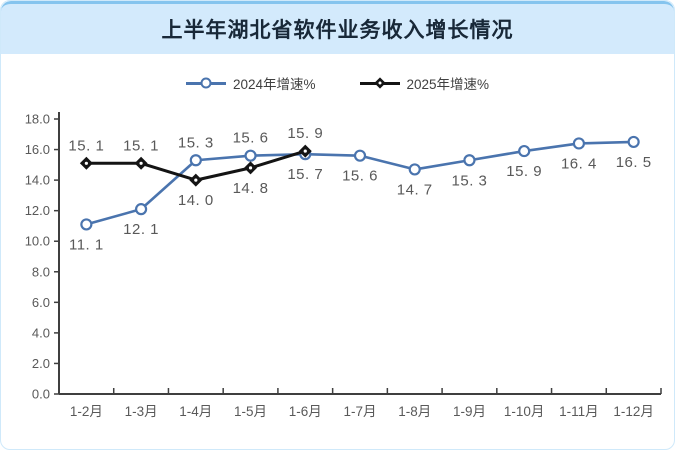 Image resolution: width=675 pixels, height=450 pixels. Describe the element at coordinates (305, 174) in the screenshot. I see `data-label: 15. 7` at that location.